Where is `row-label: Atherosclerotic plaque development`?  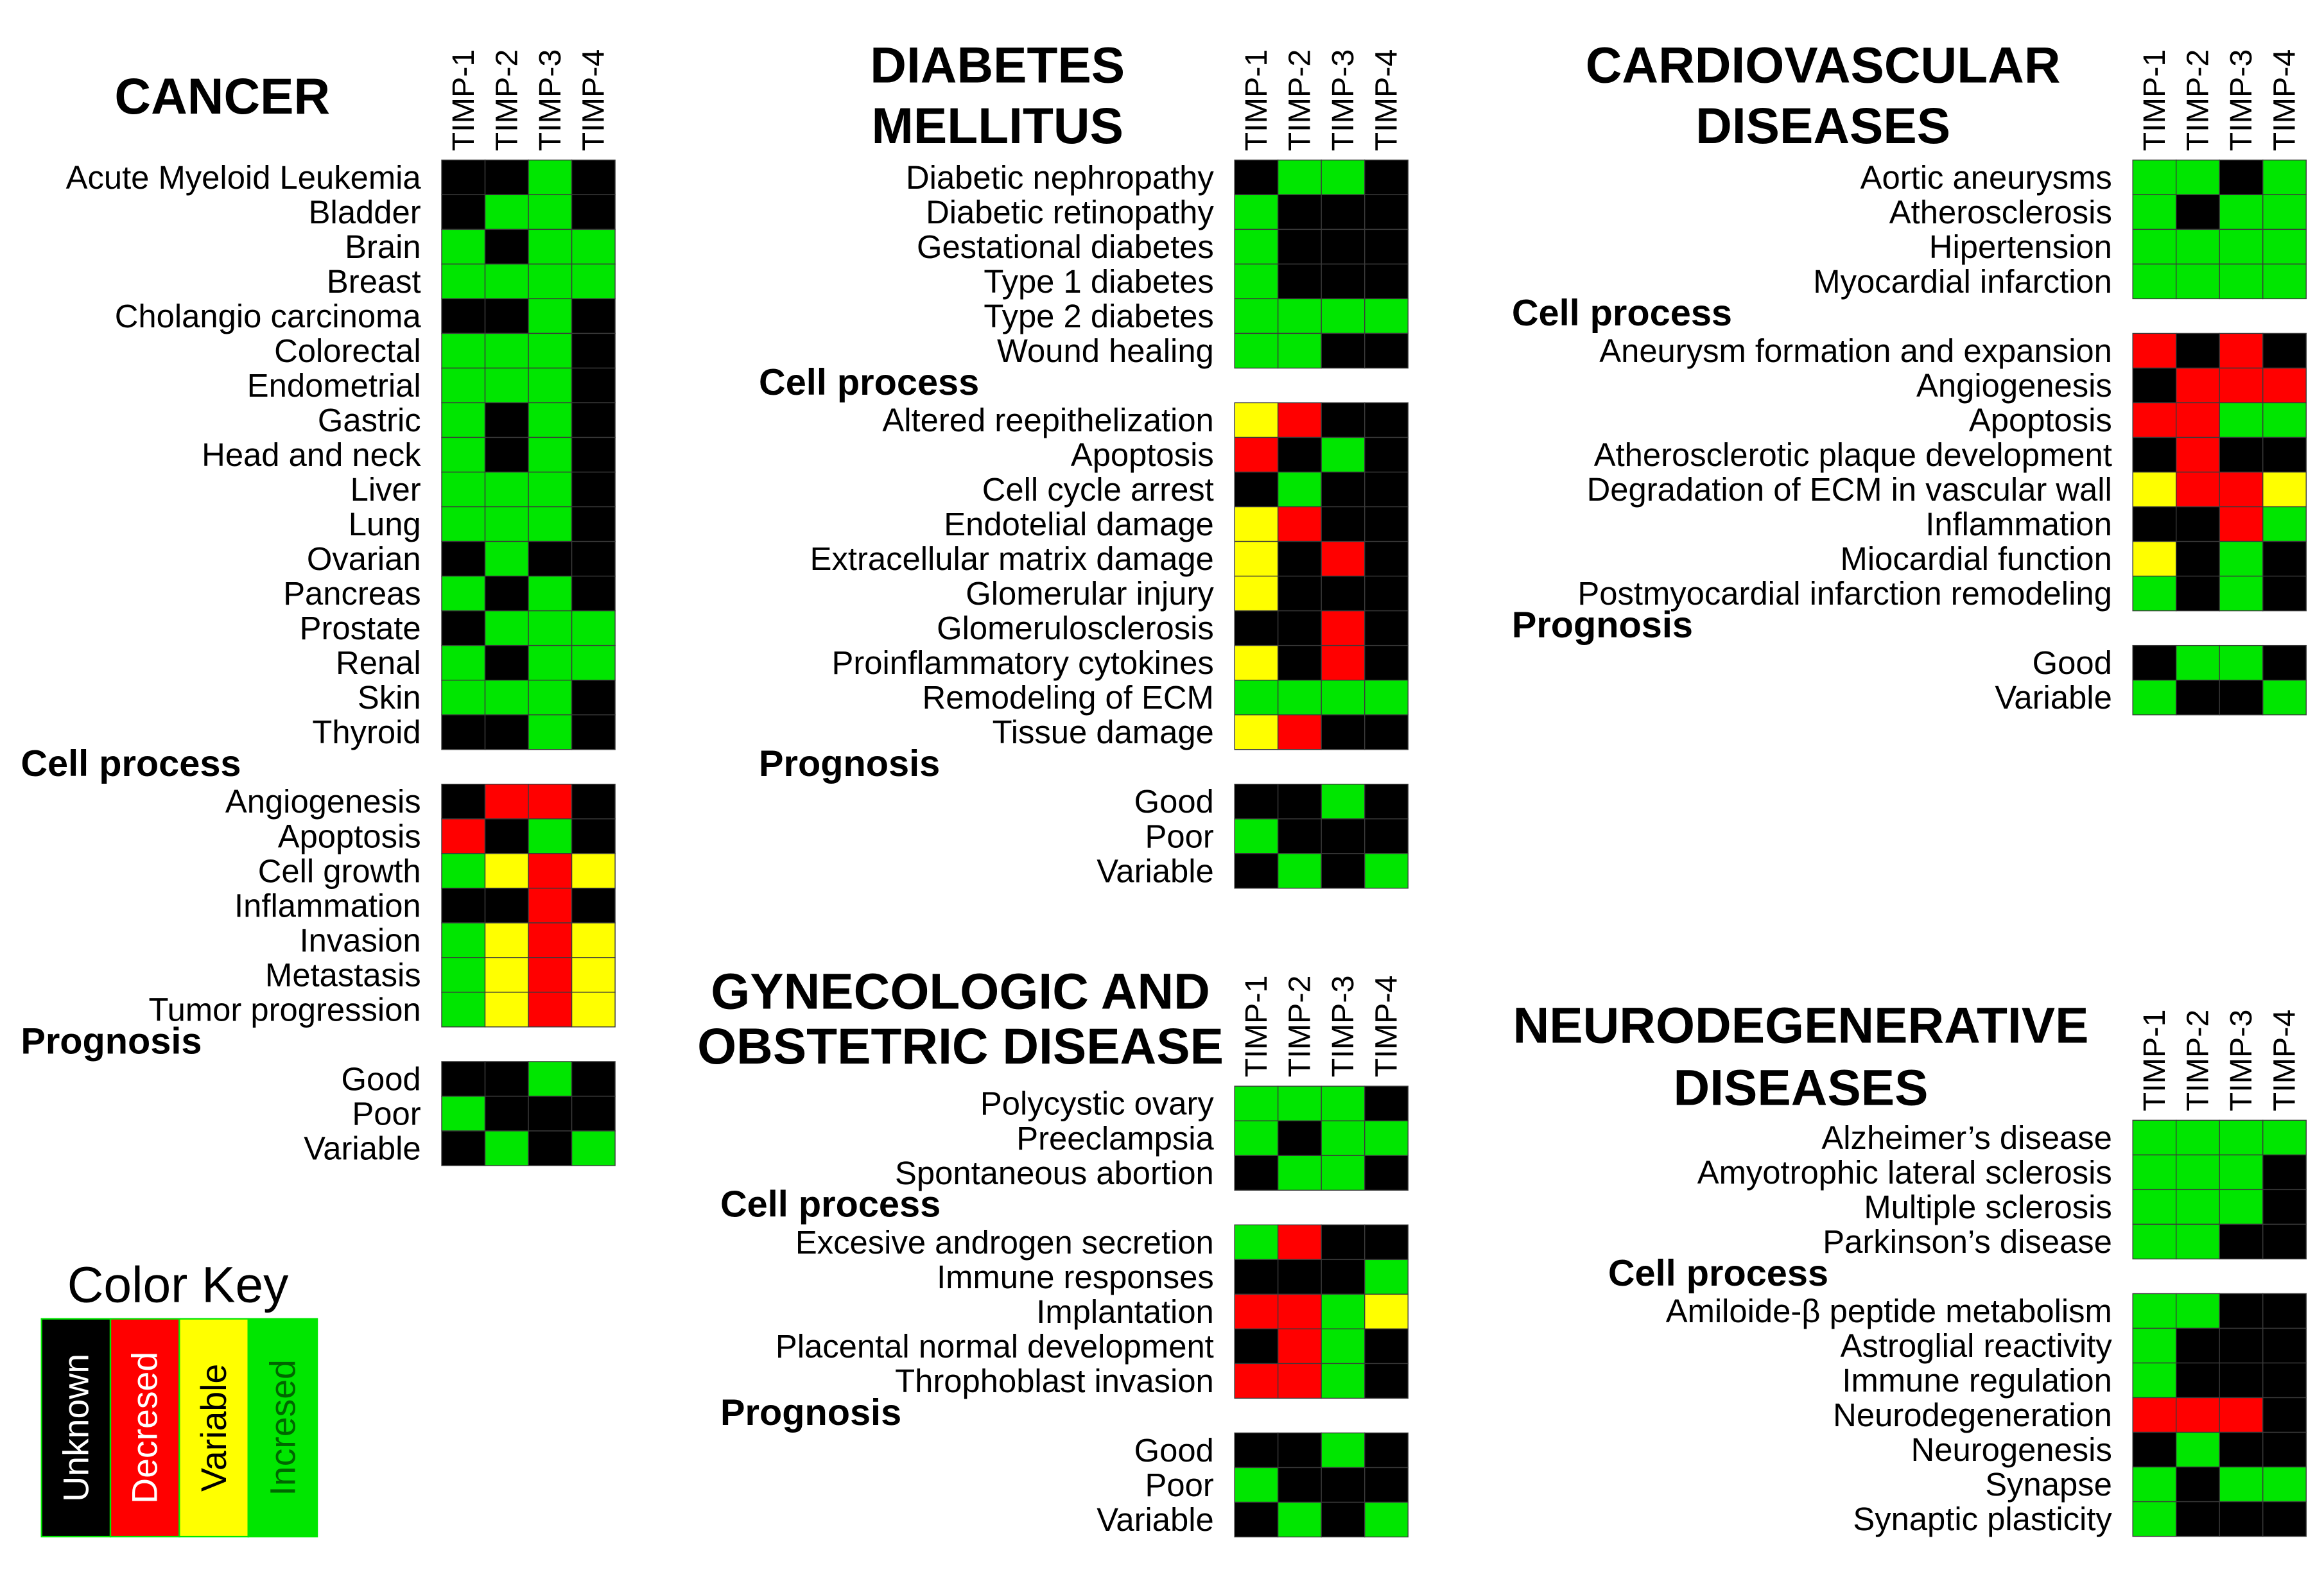
row-label: Atherosclerotic plaque development is located at coordinates (1853, 455).